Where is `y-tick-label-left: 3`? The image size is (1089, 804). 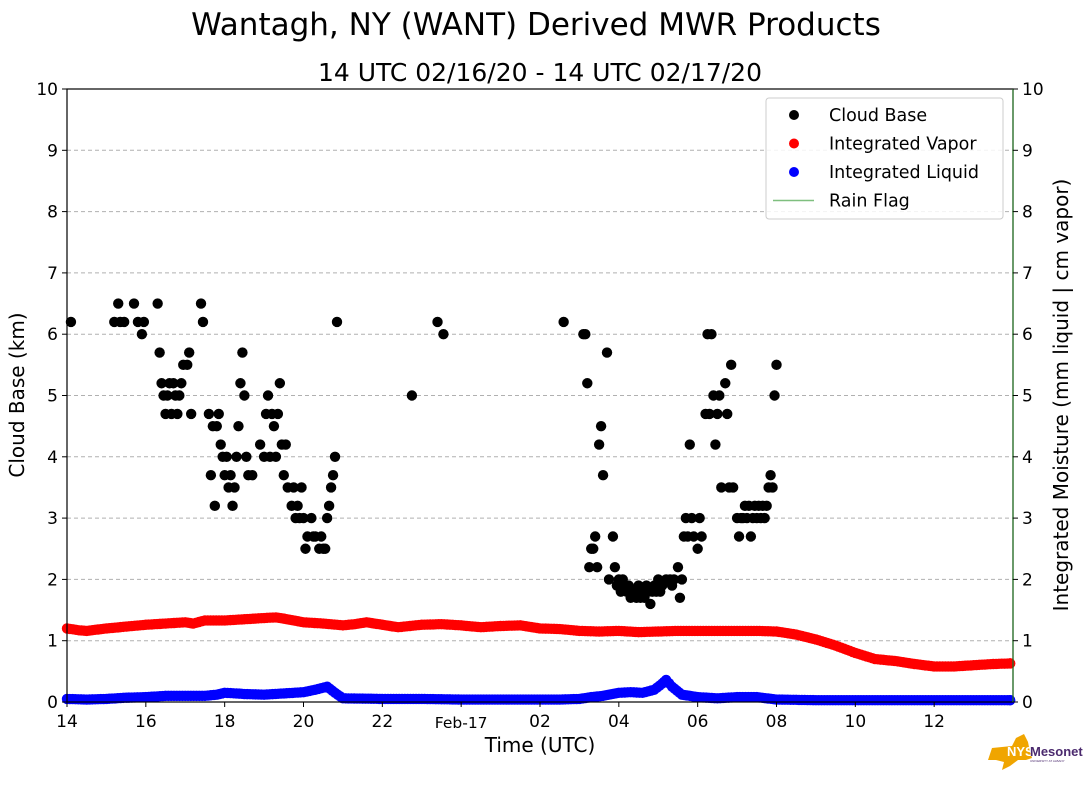
y-tick-label-left: 3 is located at coordinates (52, 519).